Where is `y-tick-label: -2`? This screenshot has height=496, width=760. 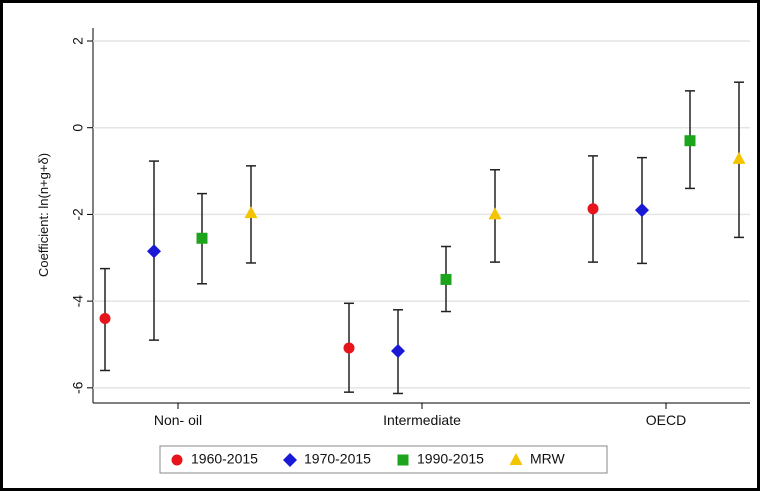 y-tick-label: -2 is located at coordinates (78, 214).